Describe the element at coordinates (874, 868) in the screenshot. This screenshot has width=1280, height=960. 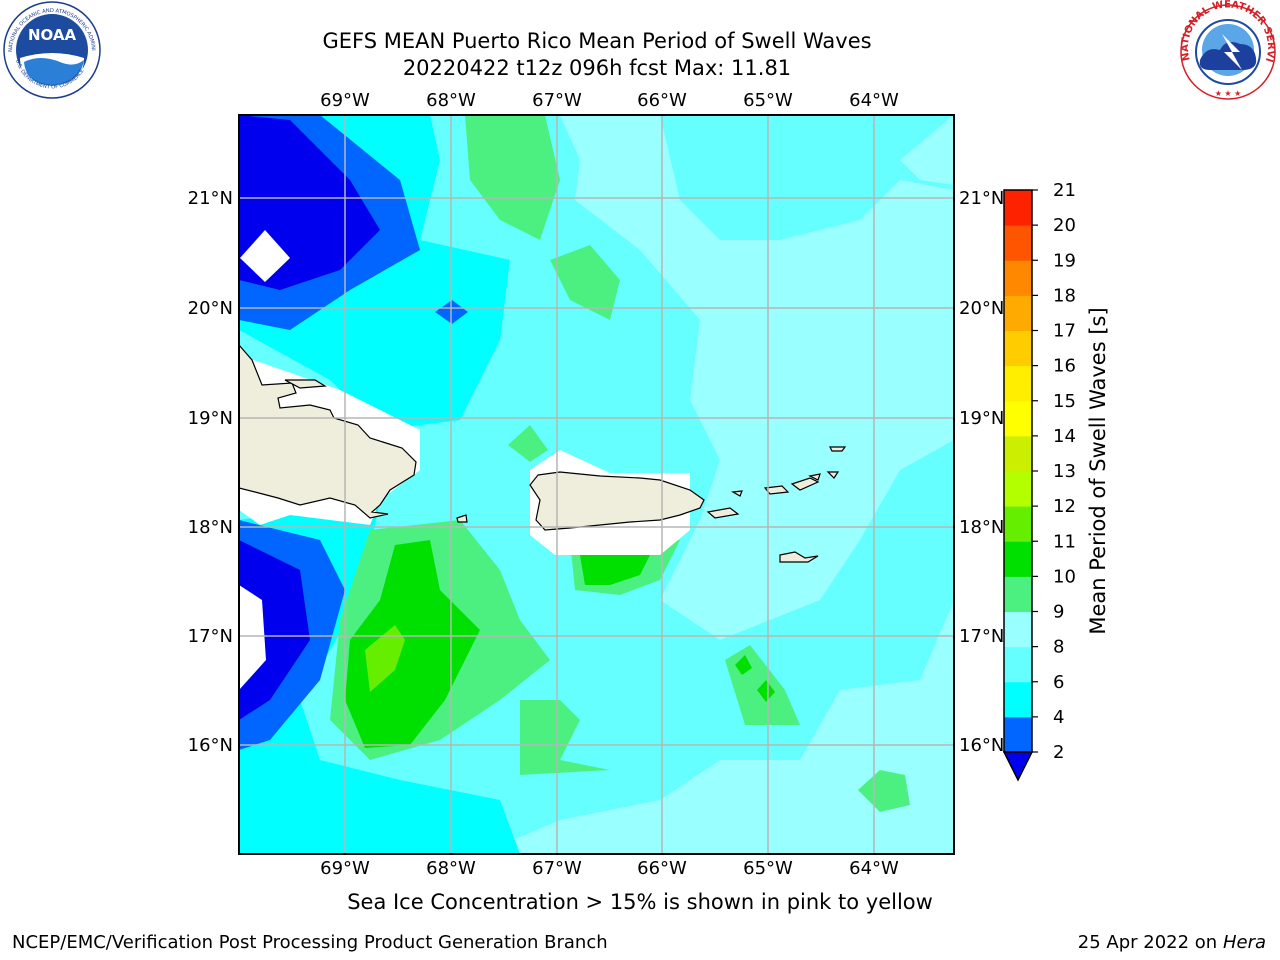
I see `lon-bottom-64w: 64°W` at that location.